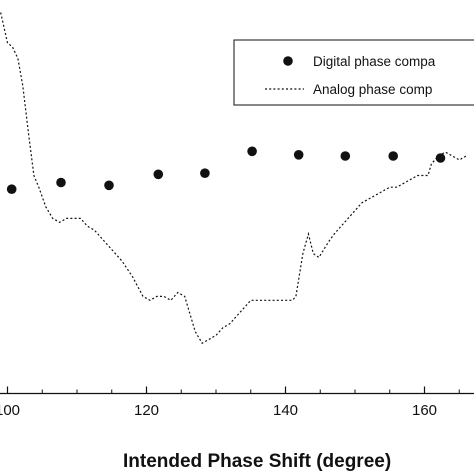  Describe the element at coordinates (285, 410) in the screenshot. I see `x-tick-label-140: 140` at that location.